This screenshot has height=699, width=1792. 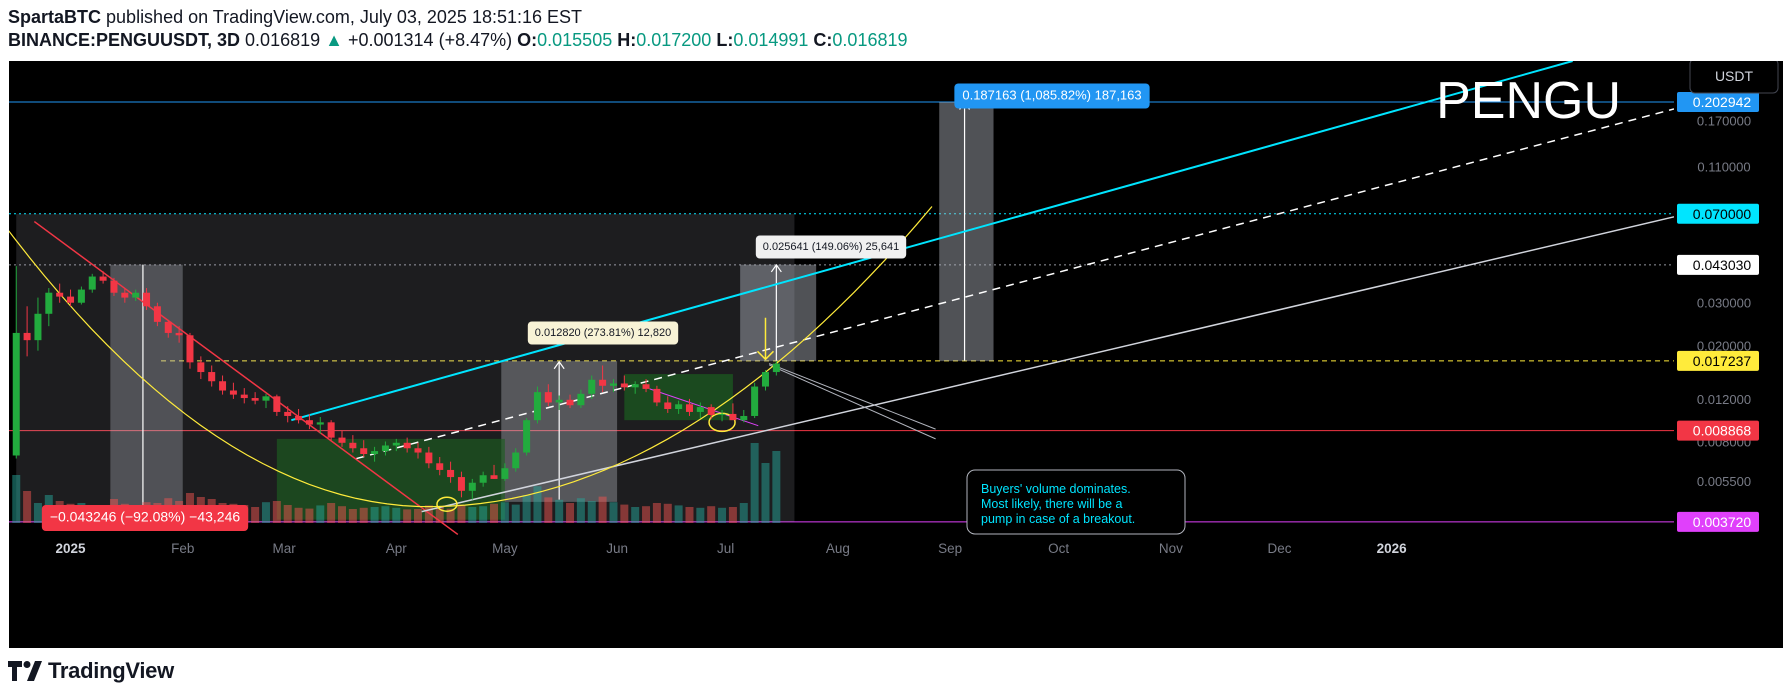 What do you see at coordinates (838, 548) in the screenshot?
I see `time-tick-label: Aug` at bounding box center [838, 548].